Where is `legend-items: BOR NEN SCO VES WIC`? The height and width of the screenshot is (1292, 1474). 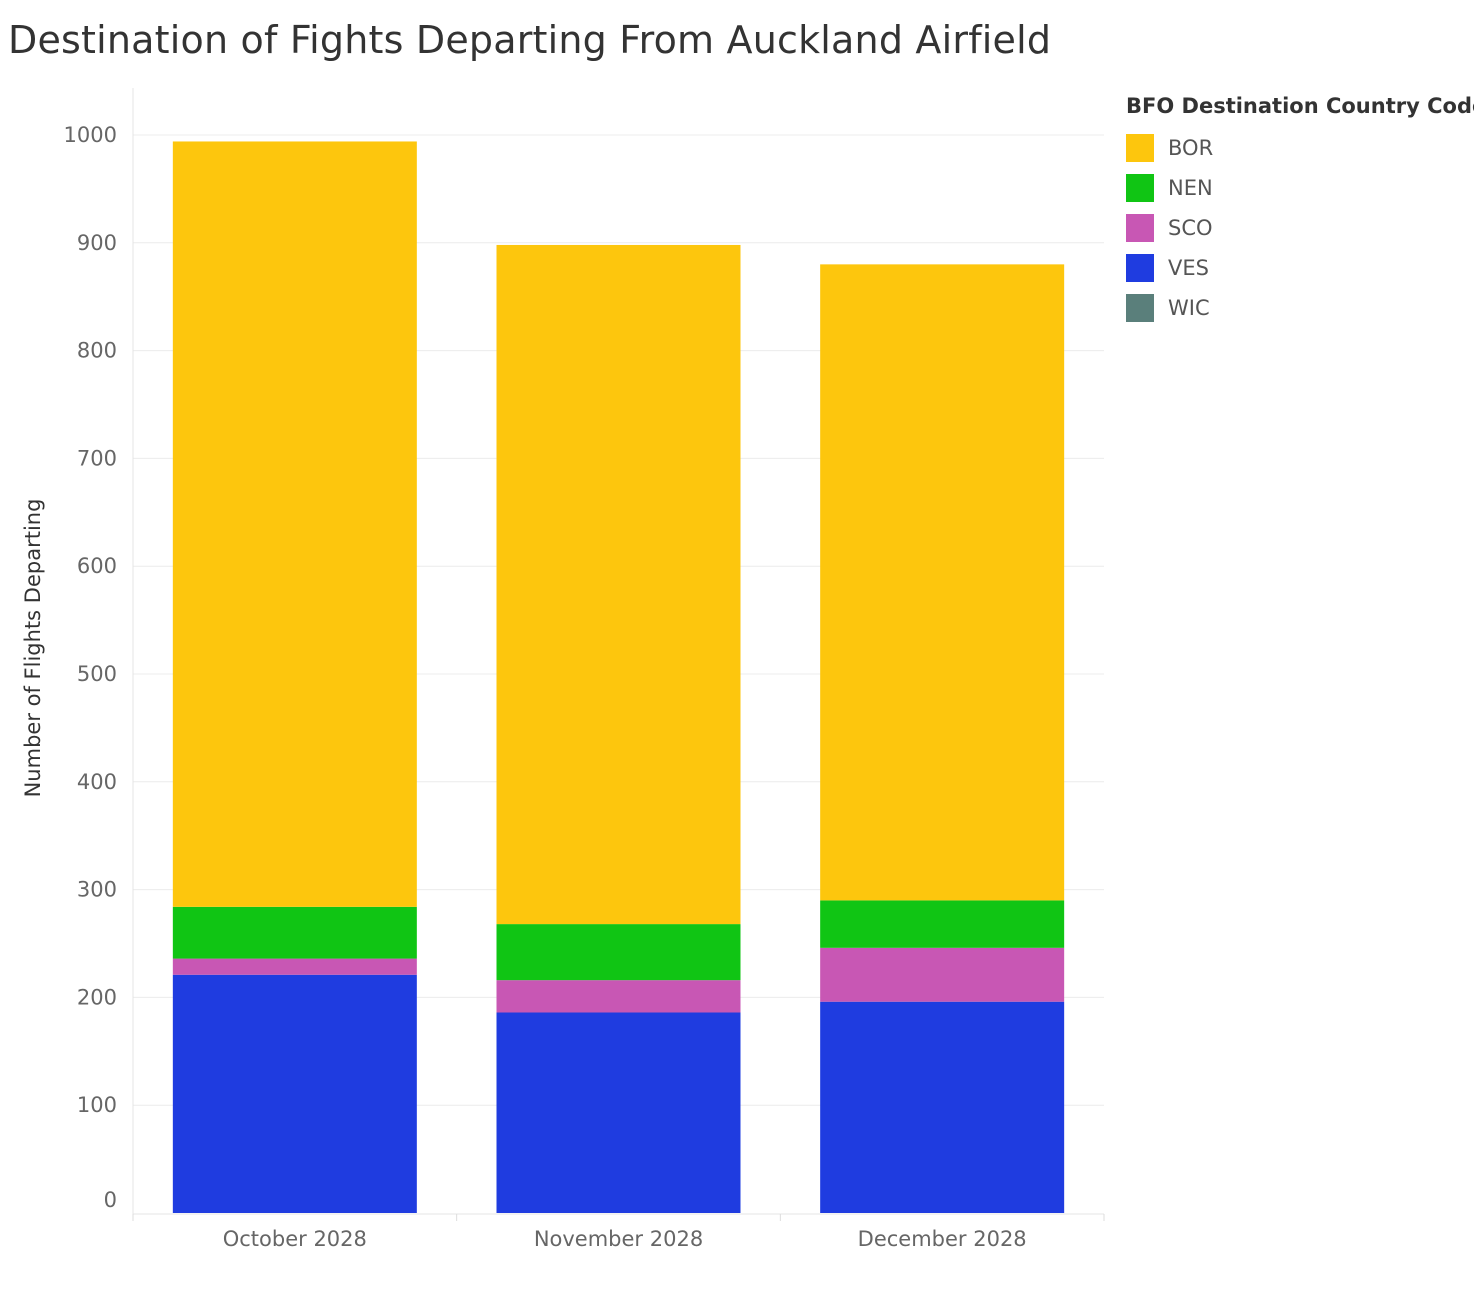 legend-items: BOR NEN SCO VES WIC is located at coordinates (1300, 228).